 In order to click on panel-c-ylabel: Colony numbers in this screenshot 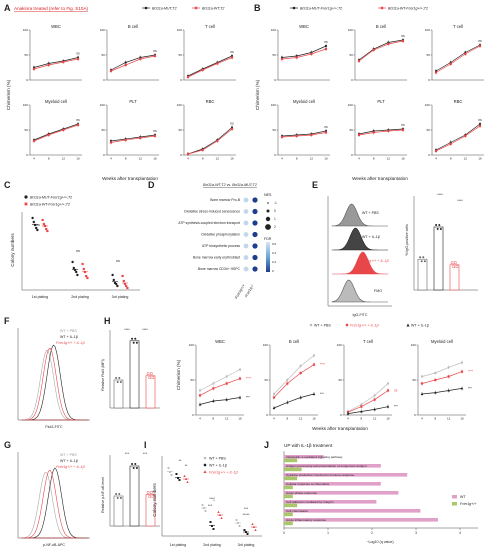, I will do `click(12, 250)`.